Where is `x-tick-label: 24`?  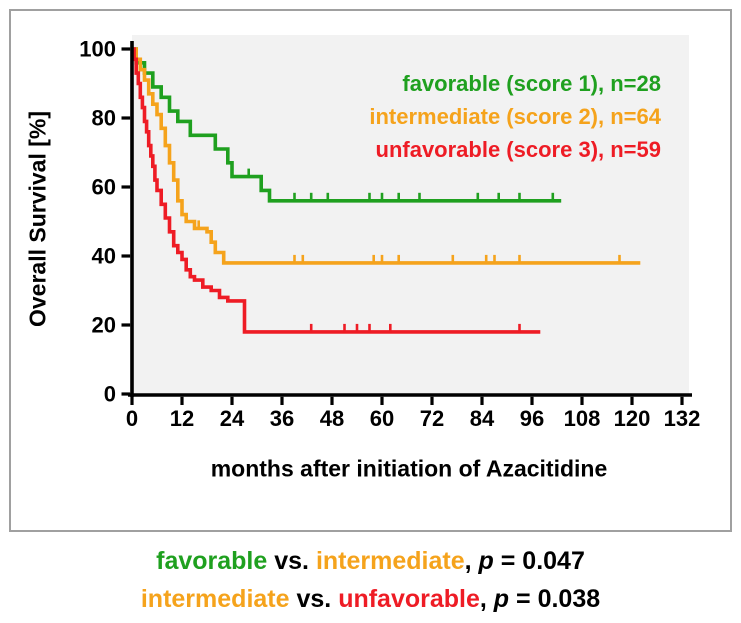 x-tick-label: 24 is located at coordinates (232, 418).